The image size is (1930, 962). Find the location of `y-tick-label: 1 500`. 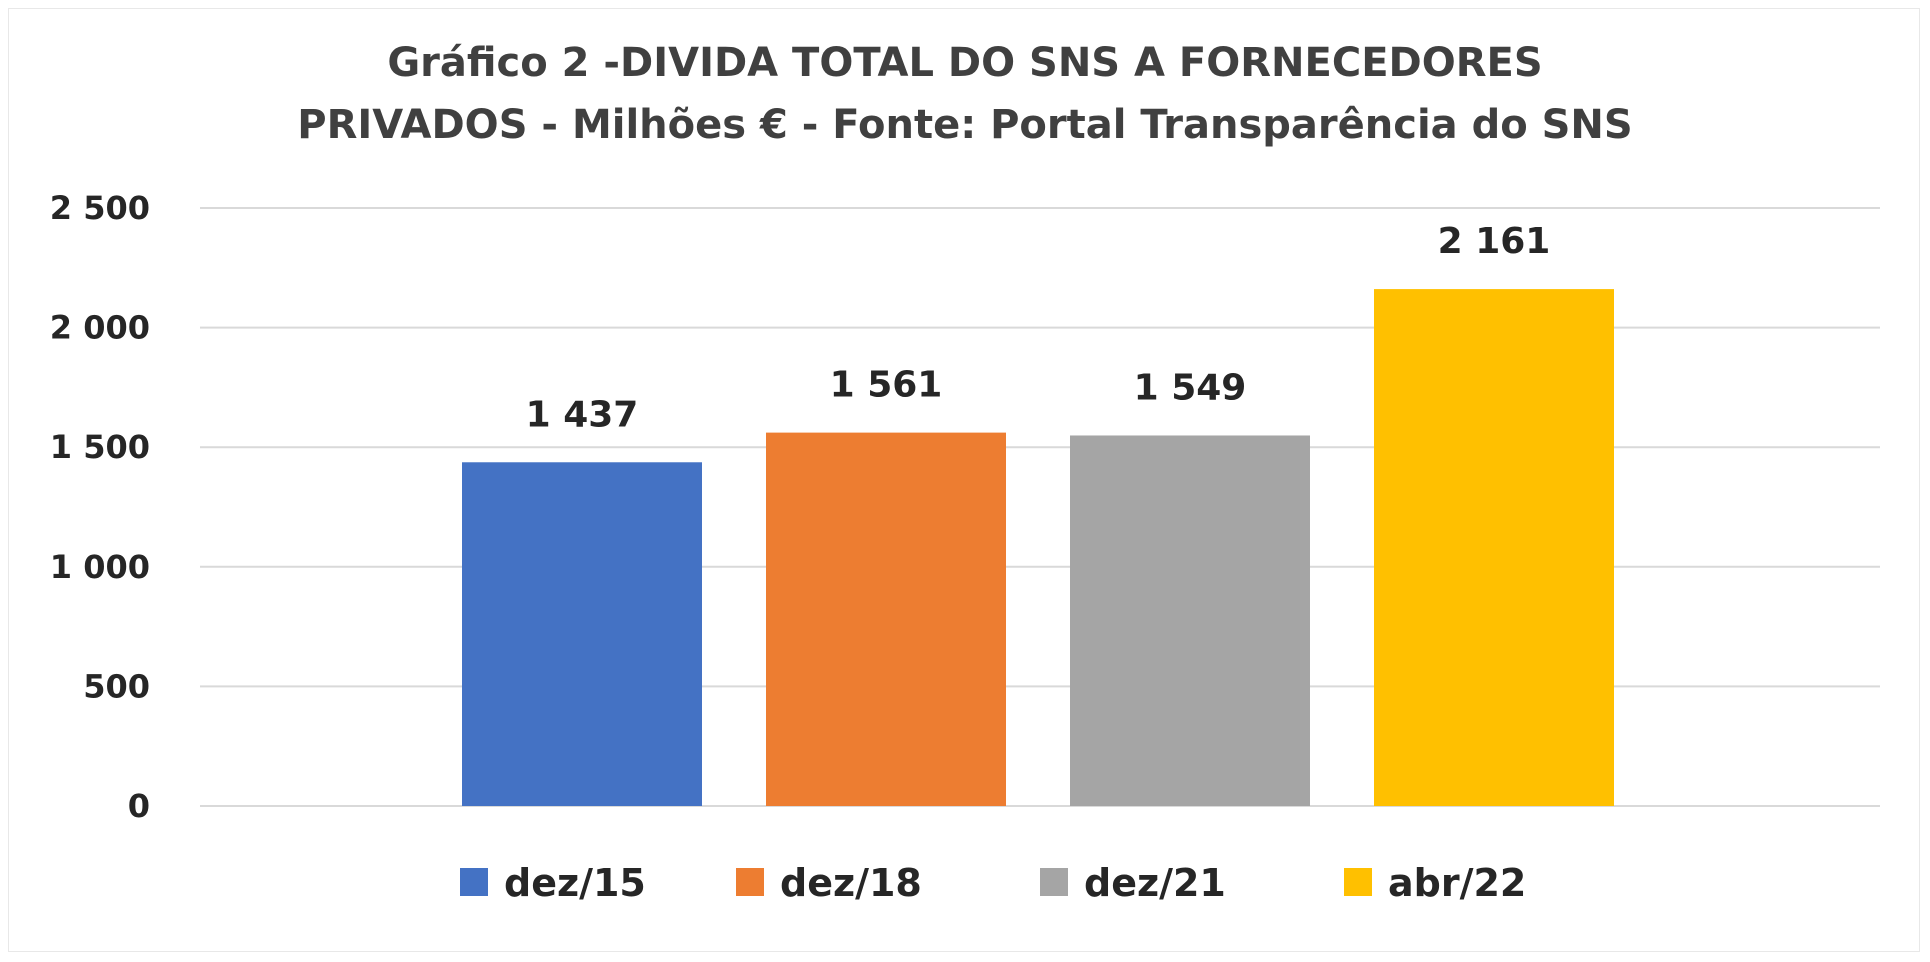

y-tick-label: 1 500 is located at coordinates (100, 447).